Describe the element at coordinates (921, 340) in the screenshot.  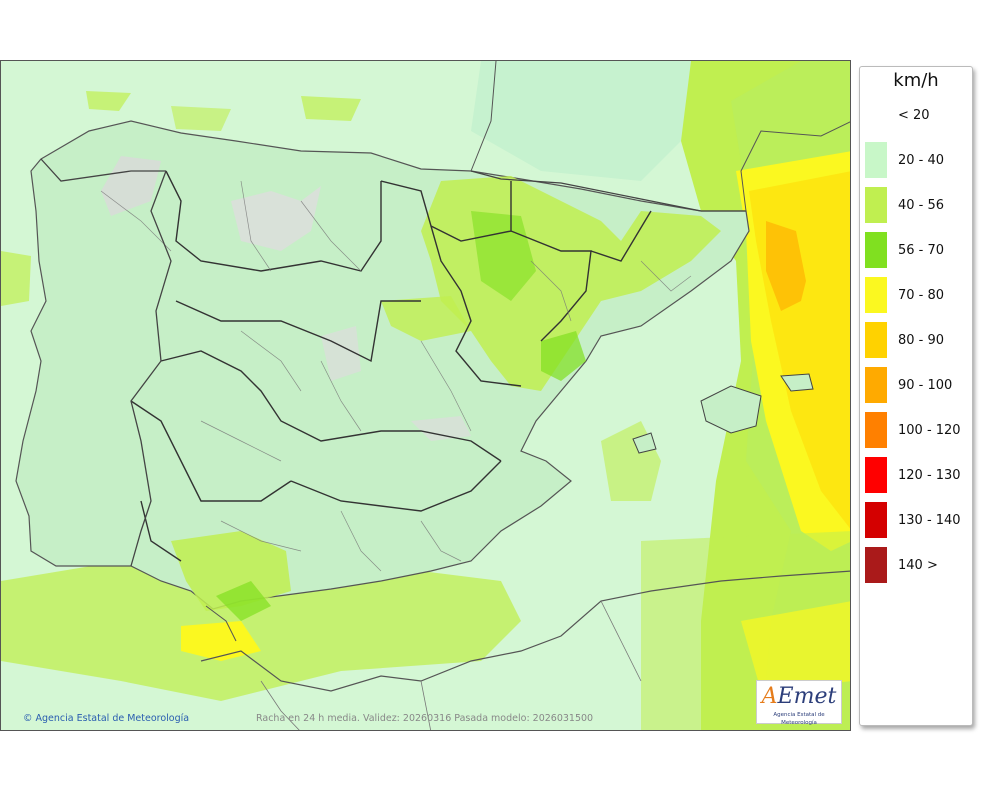
I see `legend-label: 80 - 90` at that location.